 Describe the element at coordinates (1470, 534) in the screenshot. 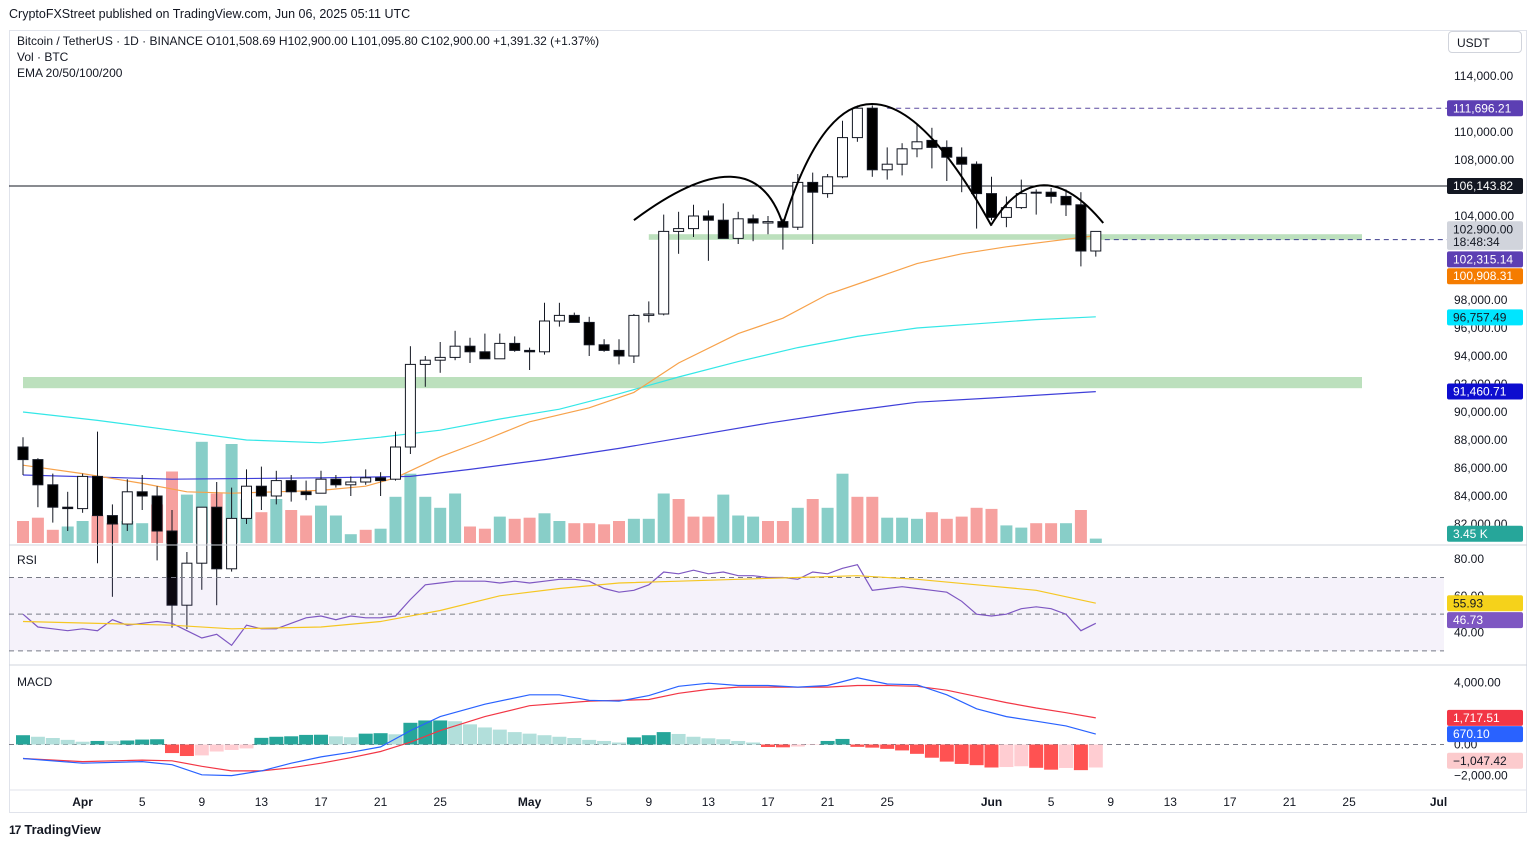

I see `price-label: 3.45 K` at that location.